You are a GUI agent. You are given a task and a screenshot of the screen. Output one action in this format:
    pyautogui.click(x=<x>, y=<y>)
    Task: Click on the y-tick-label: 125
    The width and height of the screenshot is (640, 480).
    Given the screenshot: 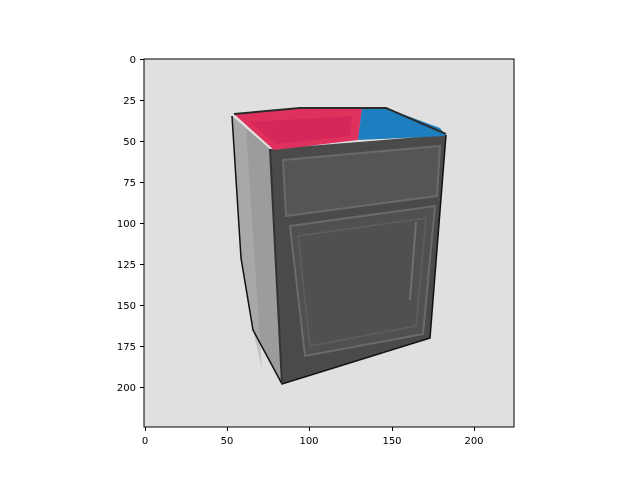 What is the action you would take?
    pyautogui.click(x=126, y=265)
    